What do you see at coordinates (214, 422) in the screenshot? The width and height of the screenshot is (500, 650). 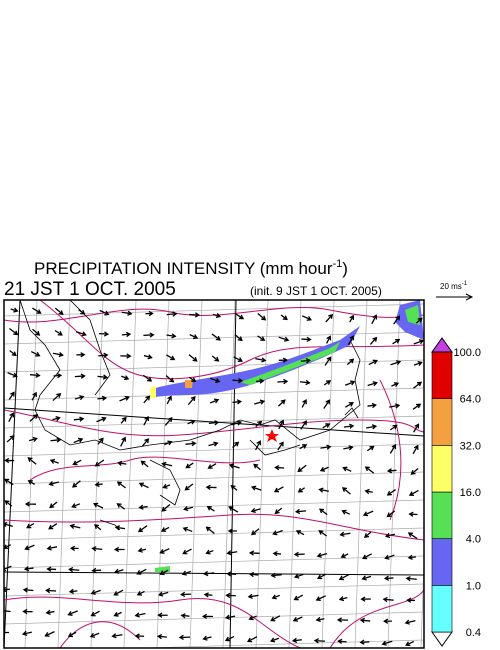 I see `parallel` at bounding box center [214, 422].